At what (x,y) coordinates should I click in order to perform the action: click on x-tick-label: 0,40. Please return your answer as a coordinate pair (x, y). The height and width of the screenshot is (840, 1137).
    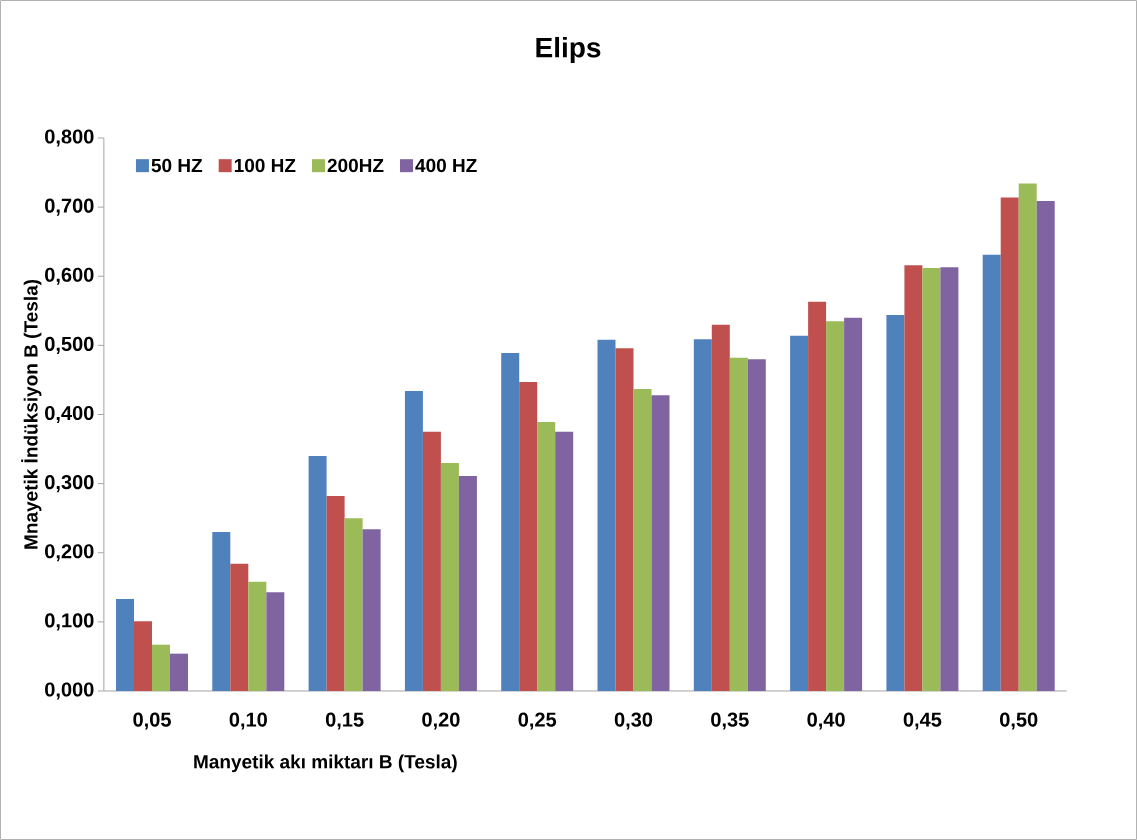
    Looking at the image, I should click on (826, 721).